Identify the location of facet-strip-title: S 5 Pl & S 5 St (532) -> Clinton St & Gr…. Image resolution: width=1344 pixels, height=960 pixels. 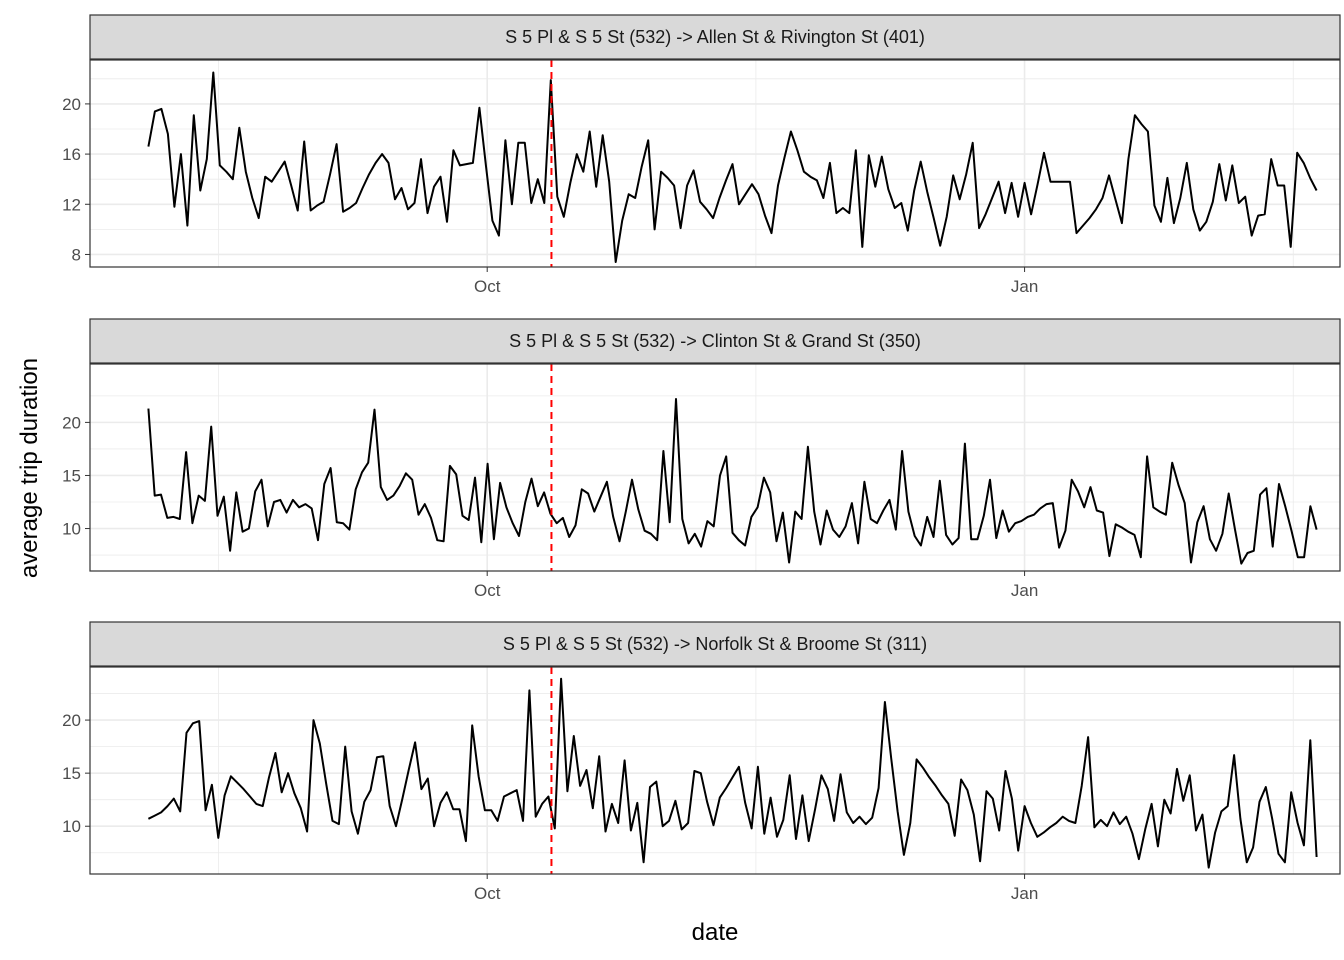
(715, 341).